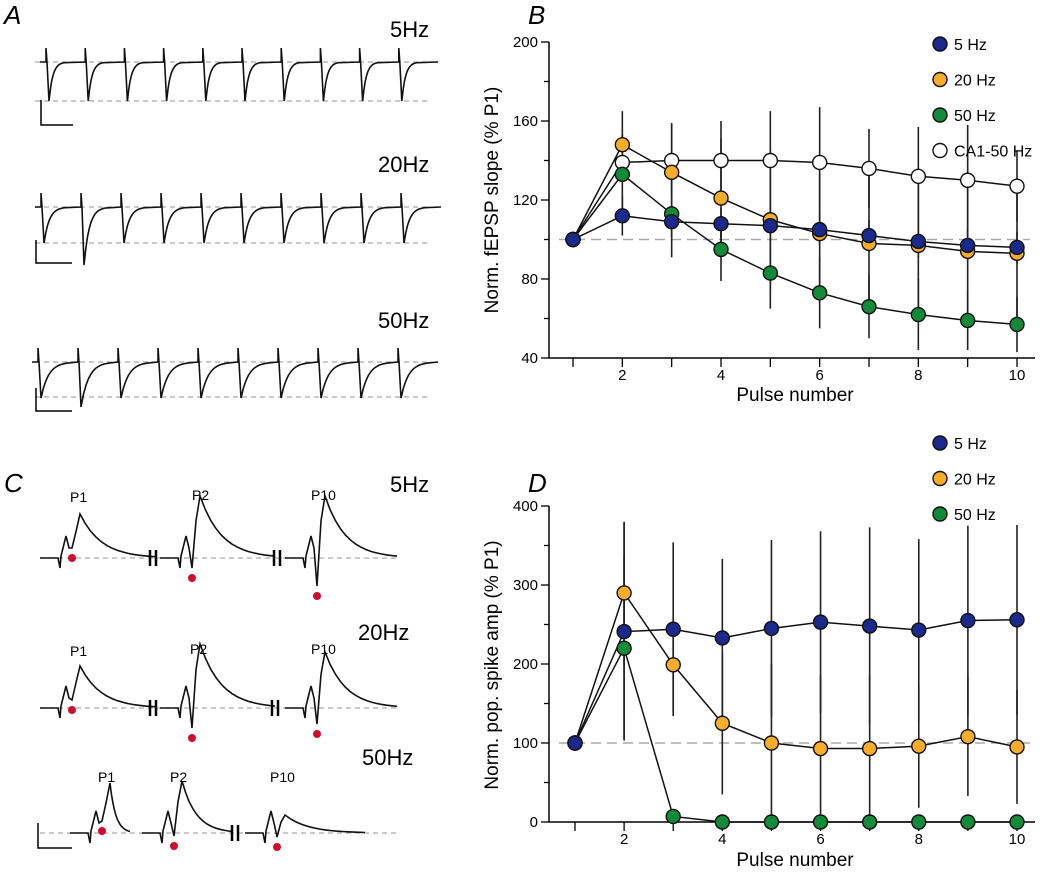  I want to click on b-legend-20-hz-marker, so click(940, 79).